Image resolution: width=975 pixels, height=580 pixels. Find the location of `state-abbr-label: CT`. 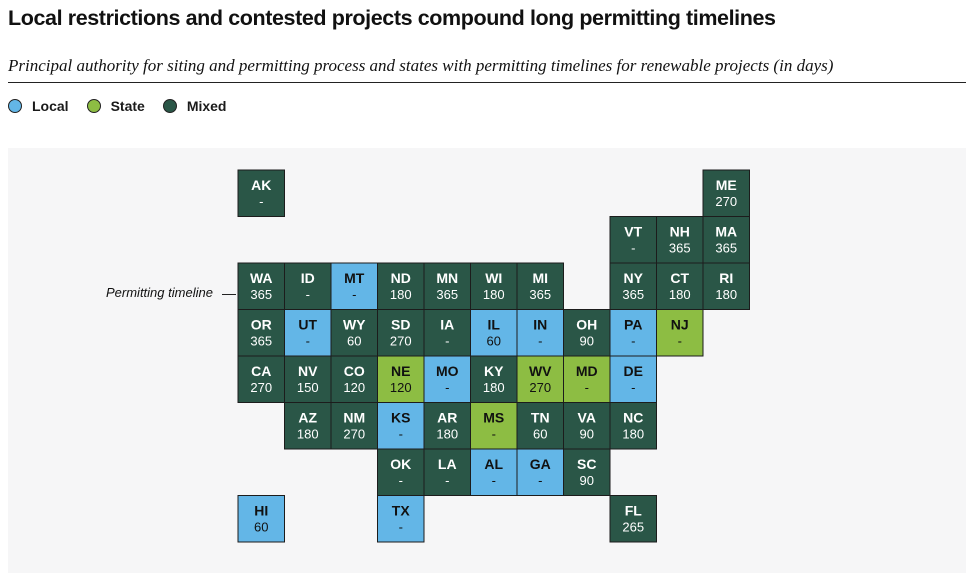

state-abbr-label: CT is located at coordinates (679, 278).